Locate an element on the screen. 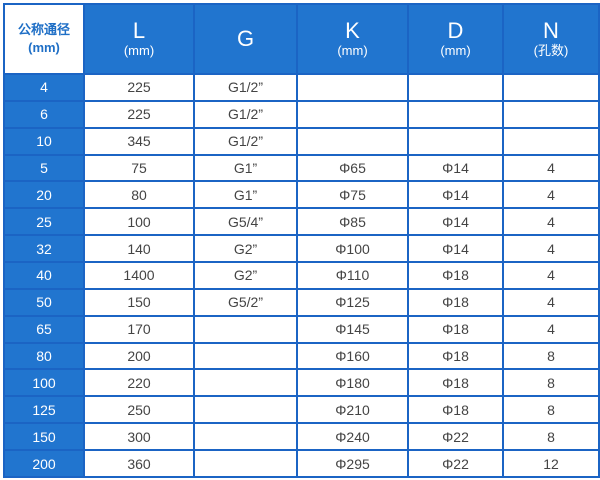  table-cell: Φ125 is located at coordinates (352, 302).